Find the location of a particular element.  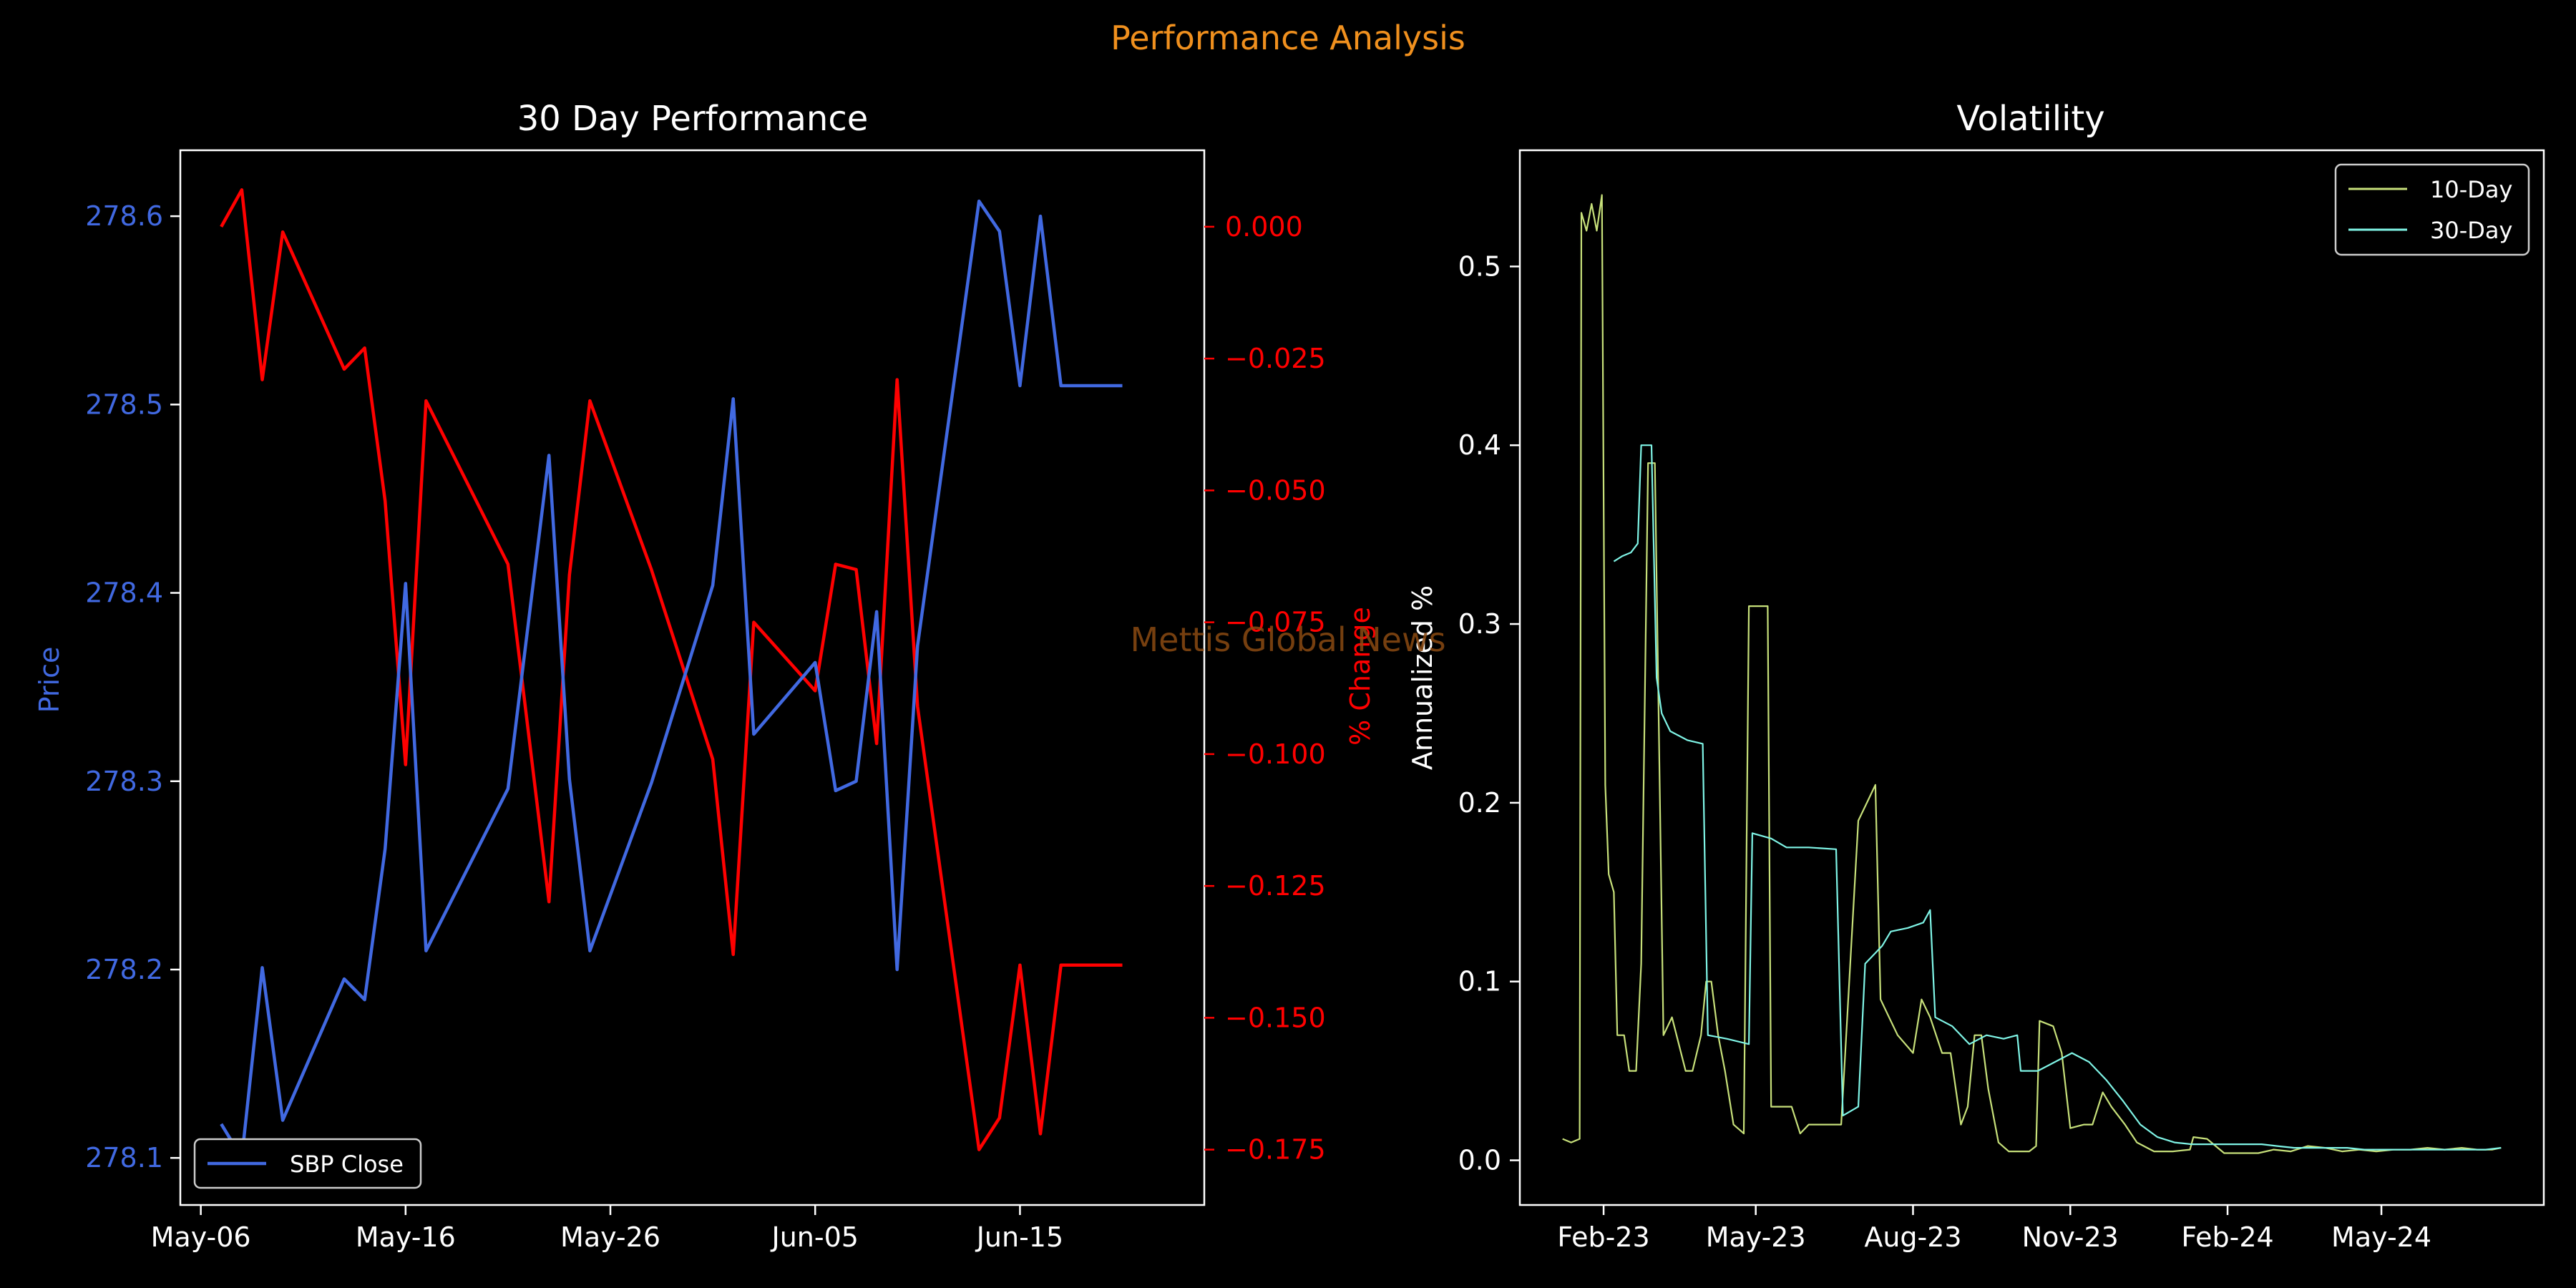

pct-tick-label: −0.175 is located at coordinates (1275, 1150).